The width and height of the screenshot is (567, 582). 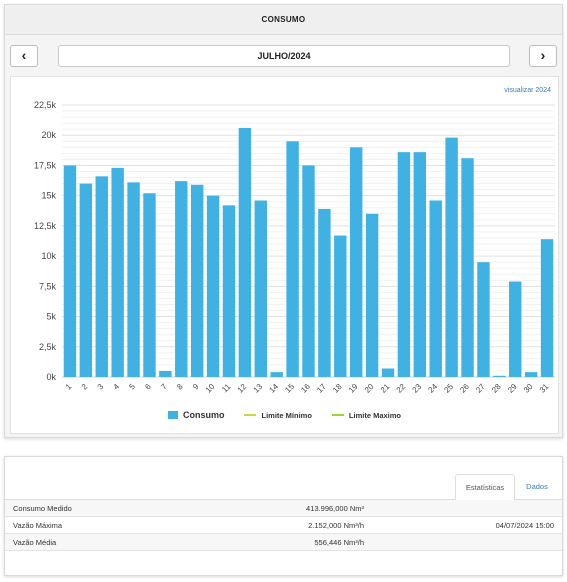 I want to click on x-tick-label: 20, so click(x=369, y=388).